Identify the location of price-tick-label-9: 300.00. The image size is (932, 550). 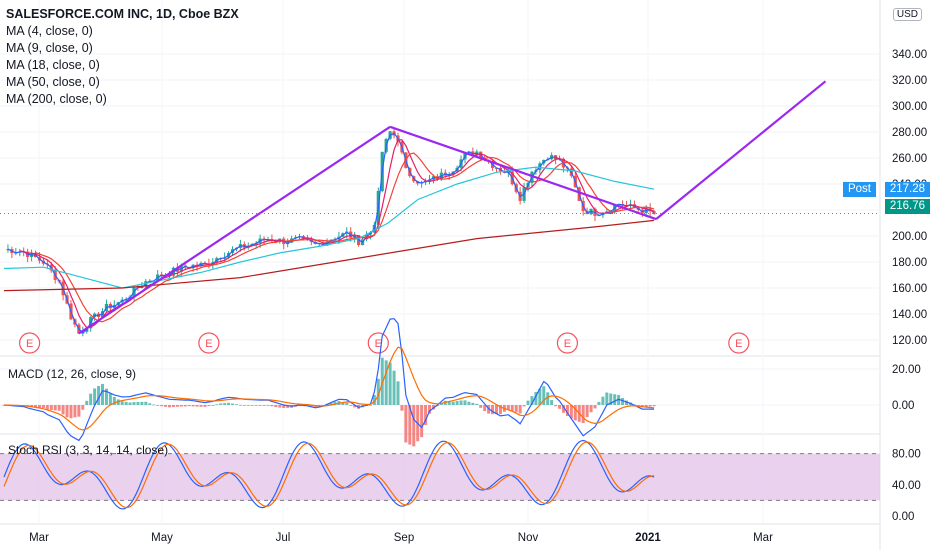
(909, 107).